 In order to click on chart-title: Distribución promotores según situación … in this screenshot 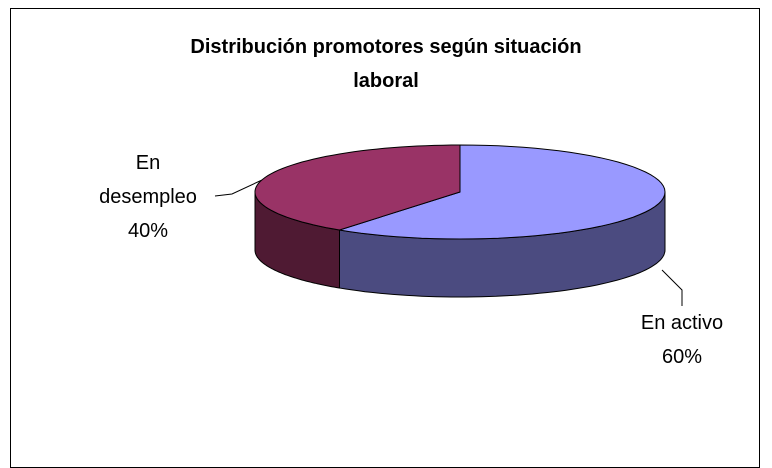, I will do `click(386, 64)`.